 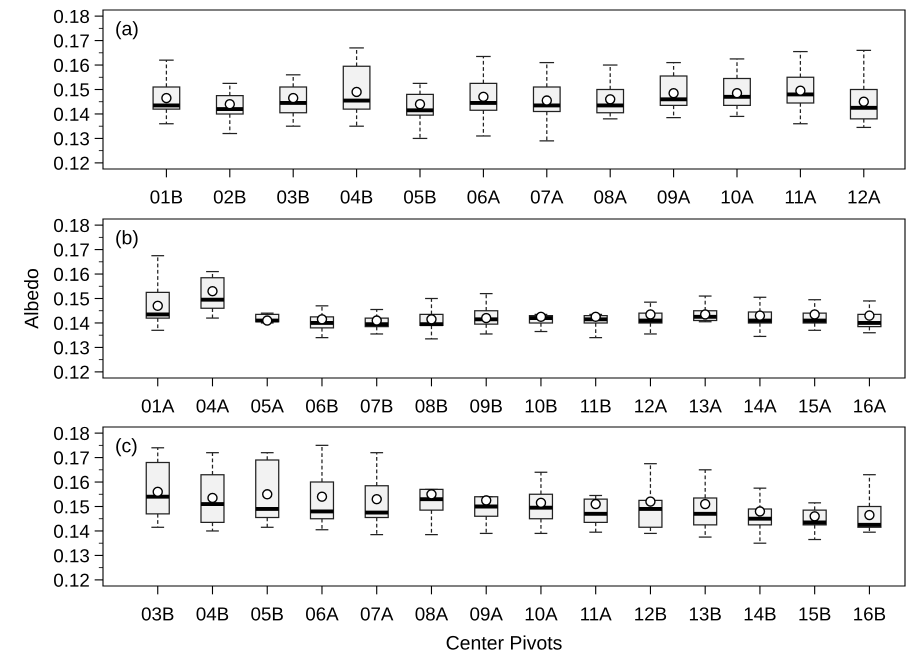 I want to click on y-axis-title: Albedo, so click(x=31, y=299).